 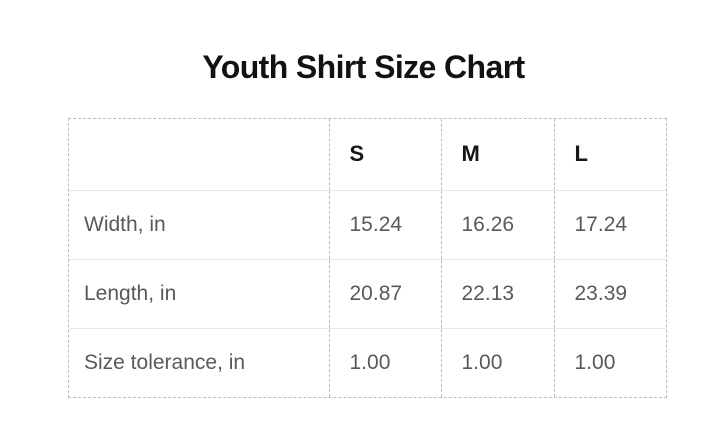 I want to click on table-row-length: Length, in 20.87 22.13 23.39, so click(x=367, y=293).